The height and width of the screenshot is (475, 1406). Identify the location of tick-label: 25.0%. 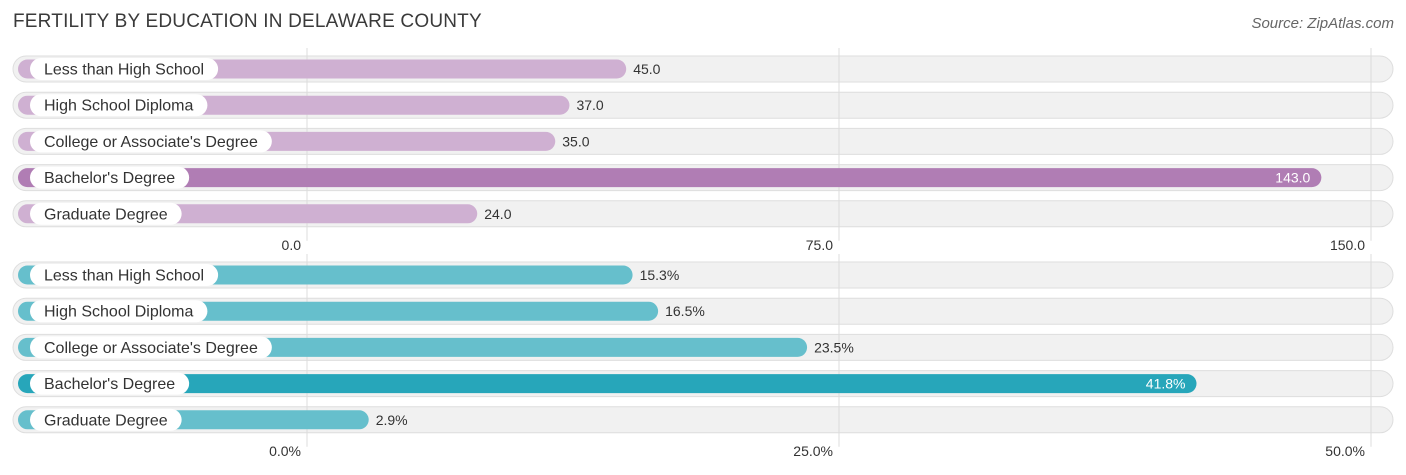
(813, 451).